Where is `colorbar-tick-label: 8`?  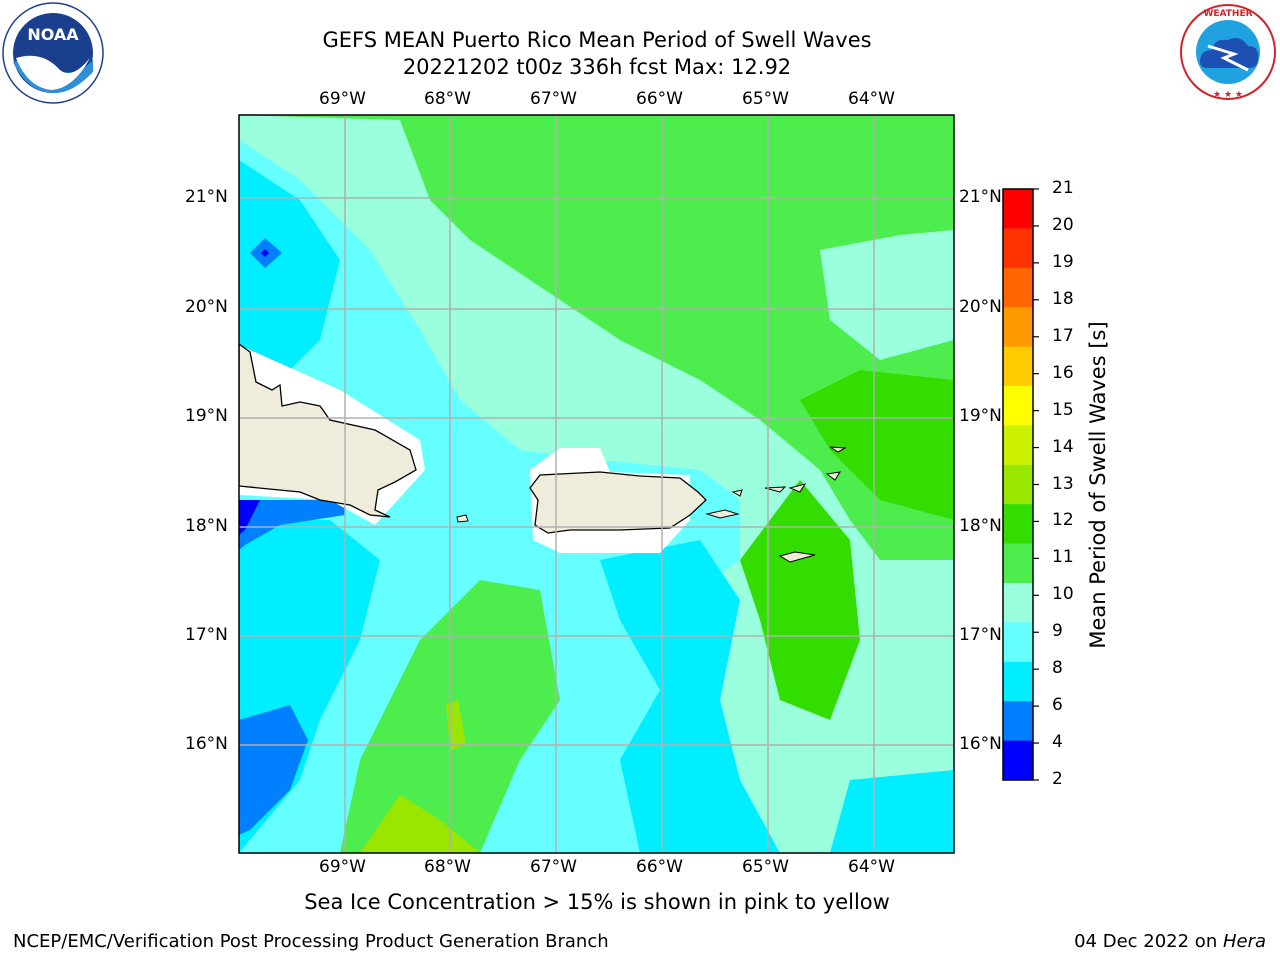
colorbar-tick-label: 8 is located at coordinates (1057, 668).